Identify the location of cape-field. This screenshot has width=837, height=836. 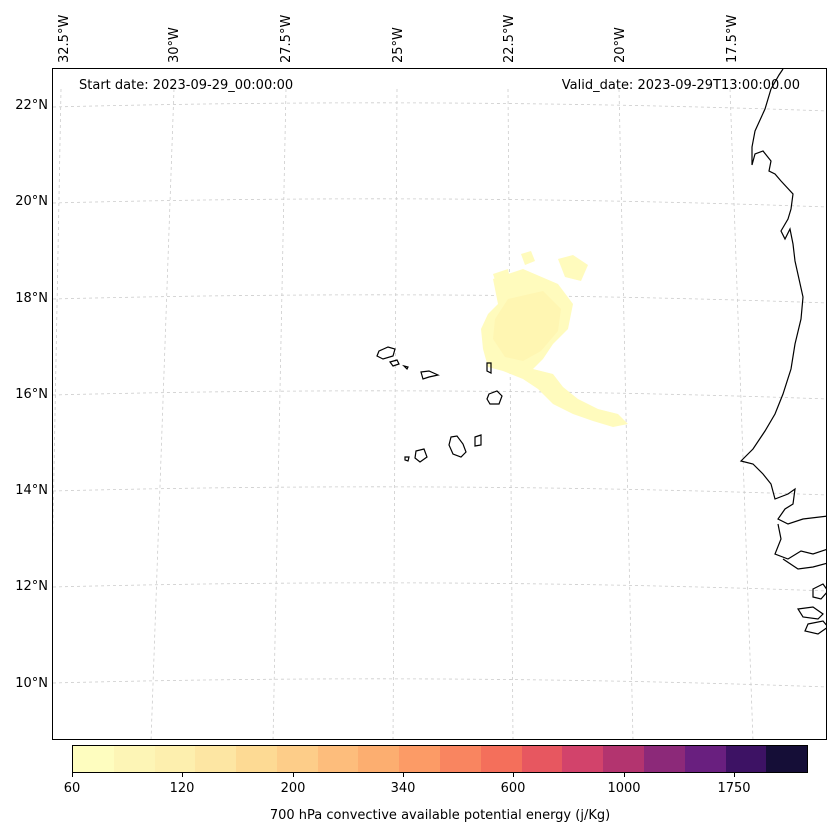
(554, 339).